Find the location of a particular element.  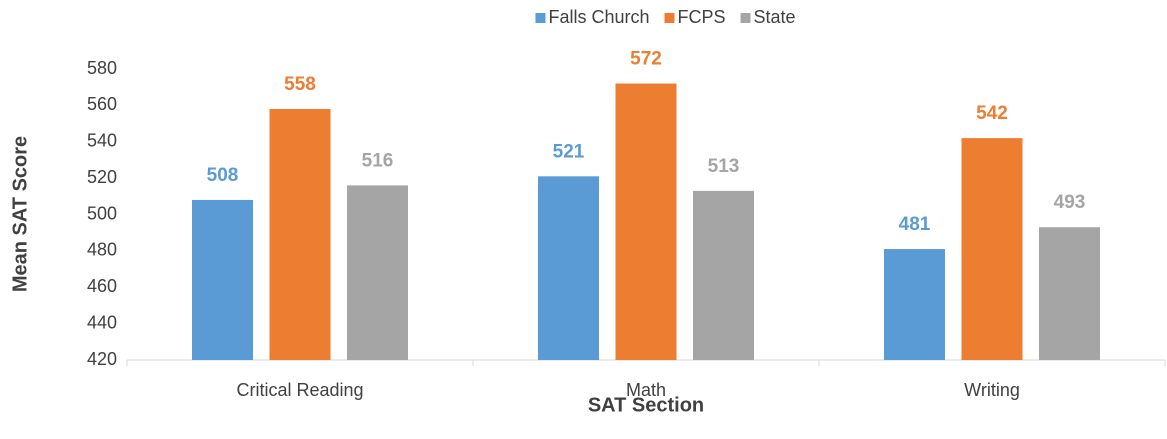

y-tick-label: 420 is located at coordinates (102, 359).